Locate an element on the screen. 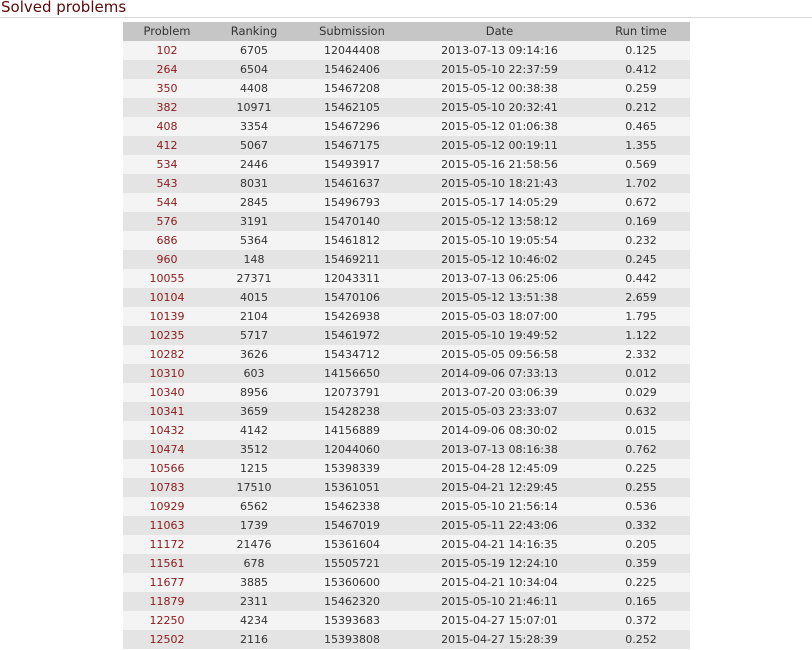 The height and width of the screenshot is (650, 812). run-time-cell: 0.169 is located at coordinates (641, 221).